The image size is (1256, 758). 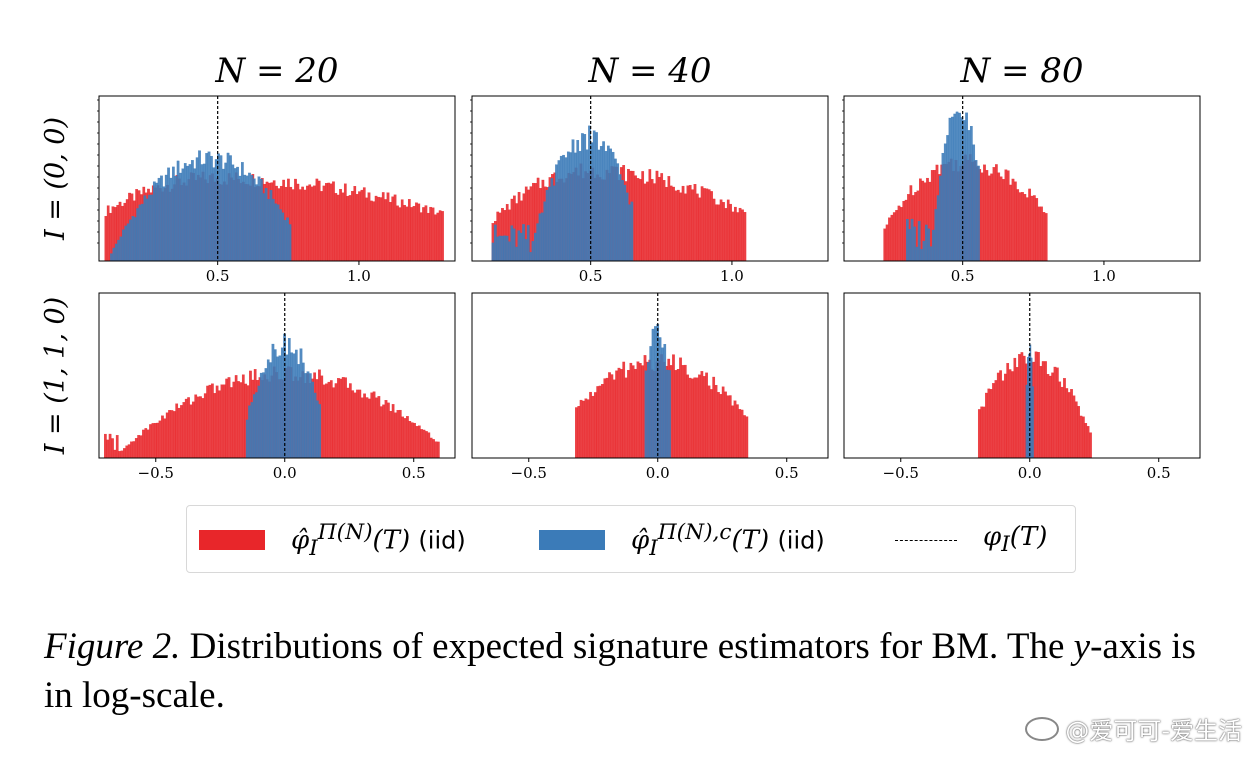 What do you see at coordinates (971, 540) in the screenshot?
I see `legend-entry-reference: φI(T)` at bounding box center [971, 540].